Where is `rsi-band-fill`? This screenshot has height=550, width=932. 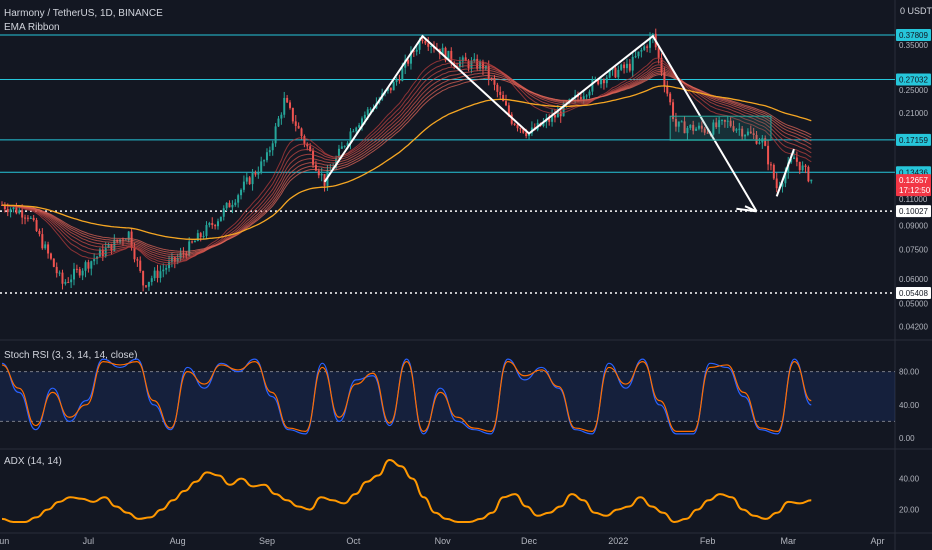 rsi-band-fill is located at coordinates (447, 396).